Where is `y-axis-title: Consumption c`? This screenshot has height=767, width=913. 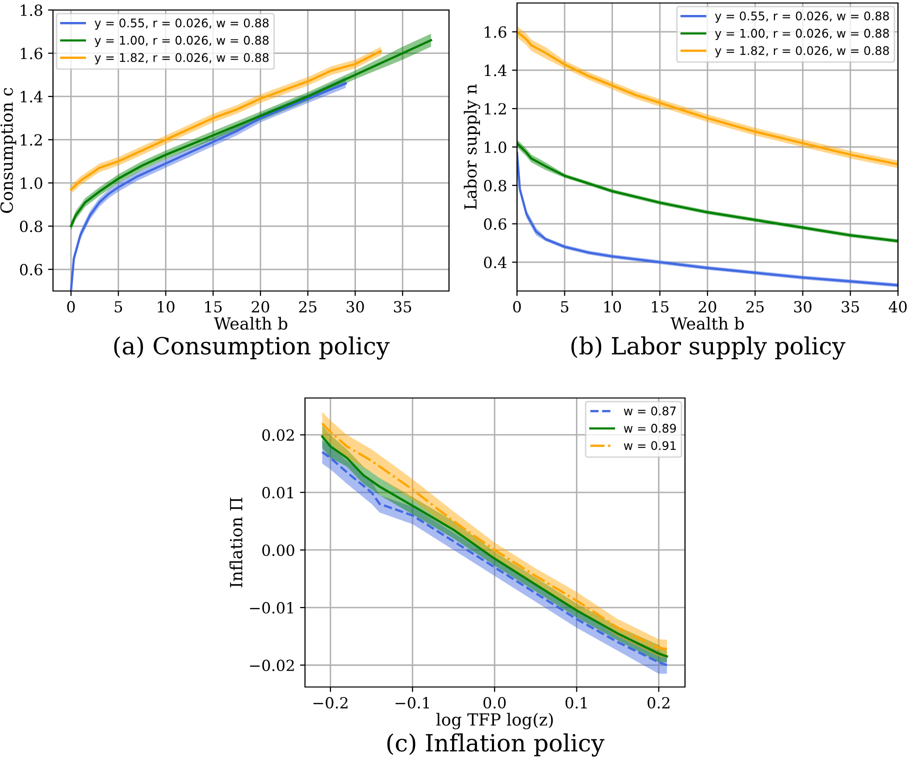 y-axis-title: Consumption c is located at coordinates (8, 150).